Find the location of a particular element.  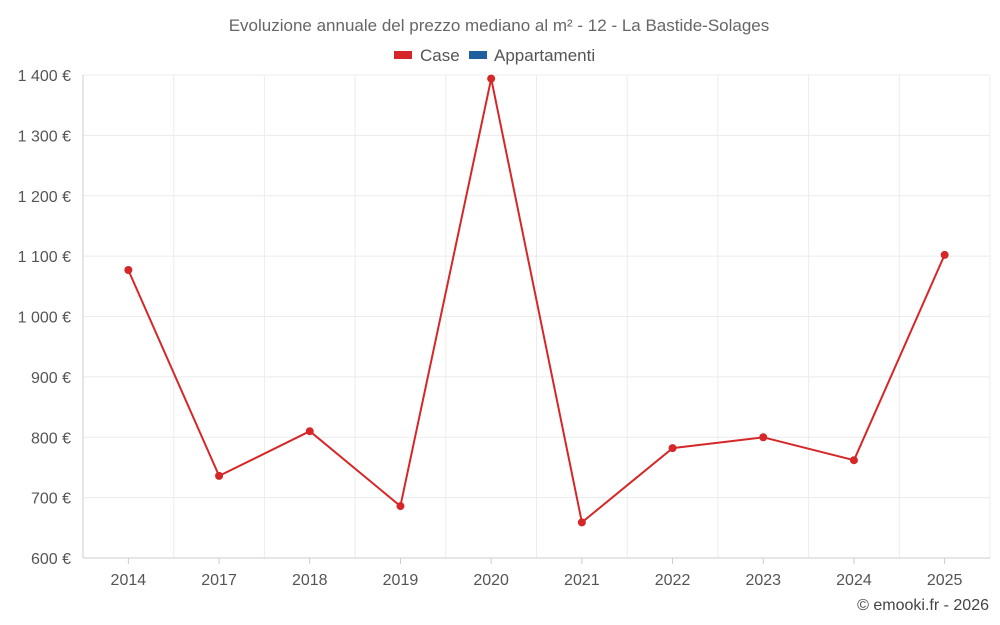

y-tick-label: 1 300 € is located at coordinates (44, 136).